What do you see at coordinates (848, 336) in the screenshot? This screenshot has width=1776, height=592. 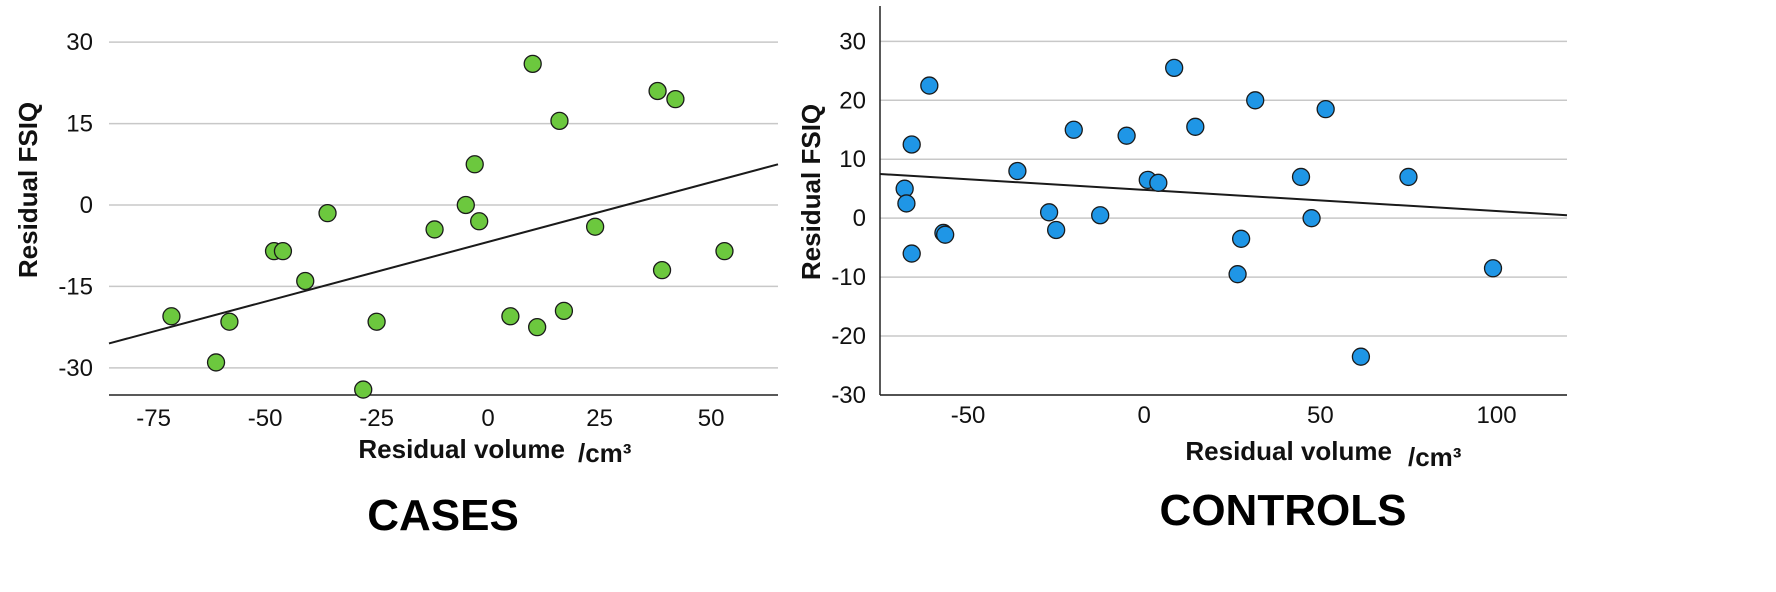 I see `controls-y-tick-label: -20` at bounding box center [848, 336].